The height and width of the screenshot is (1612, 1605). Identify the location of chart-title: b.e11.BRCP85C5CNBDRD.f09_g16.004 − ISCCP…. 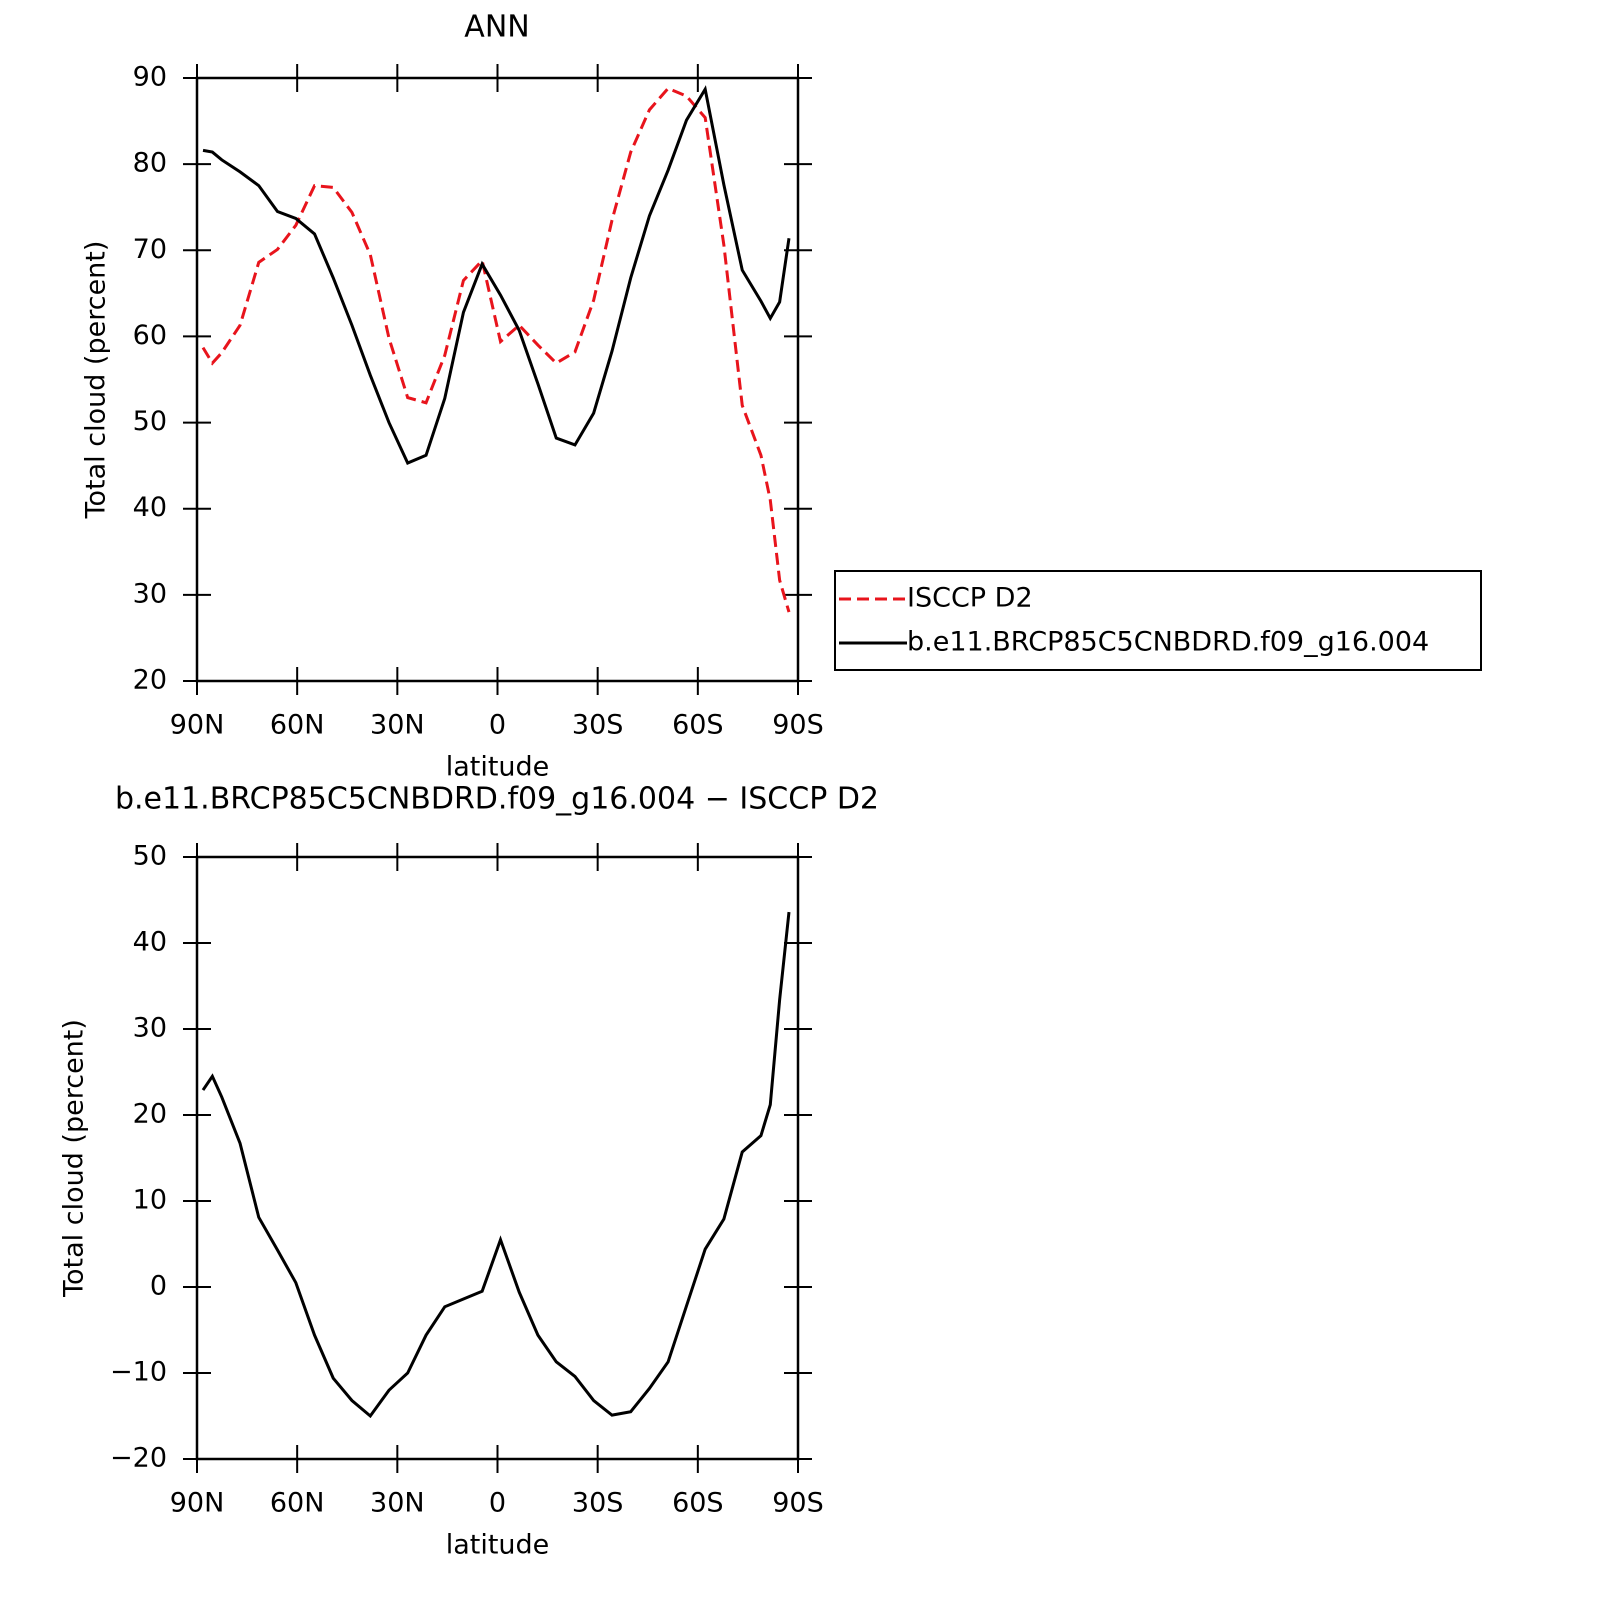
(497, 799).